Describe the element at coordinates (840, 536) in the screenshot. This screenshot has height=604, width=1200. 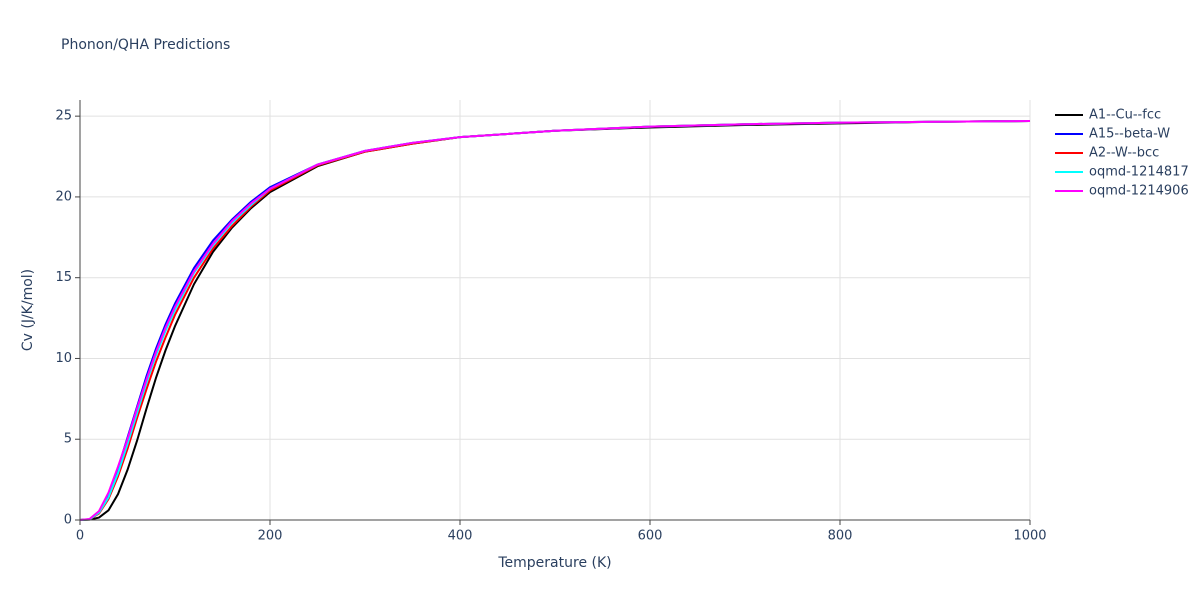
I see `x-tick-label: 800` at that location.